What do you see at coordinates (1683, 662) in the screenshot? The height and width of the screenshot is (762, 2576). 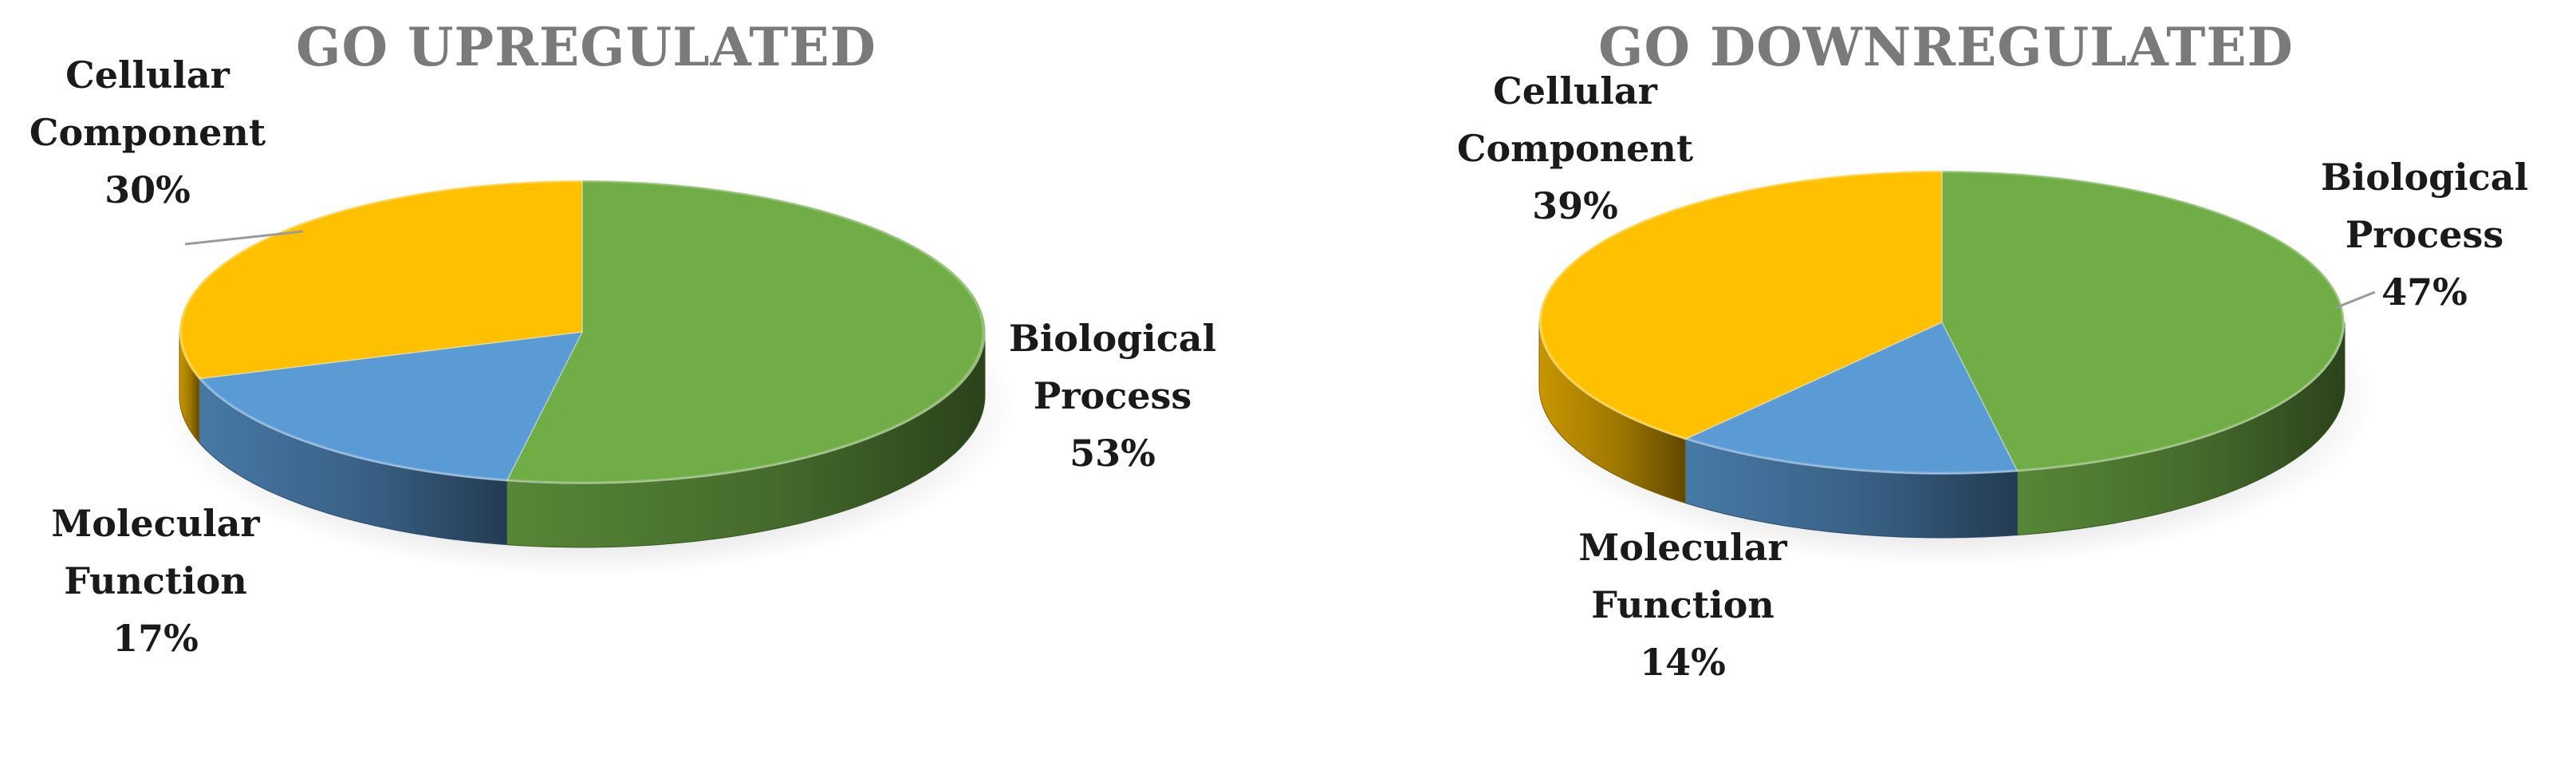 I see `label-percent: 14%` at bounding box center [1683, 662].